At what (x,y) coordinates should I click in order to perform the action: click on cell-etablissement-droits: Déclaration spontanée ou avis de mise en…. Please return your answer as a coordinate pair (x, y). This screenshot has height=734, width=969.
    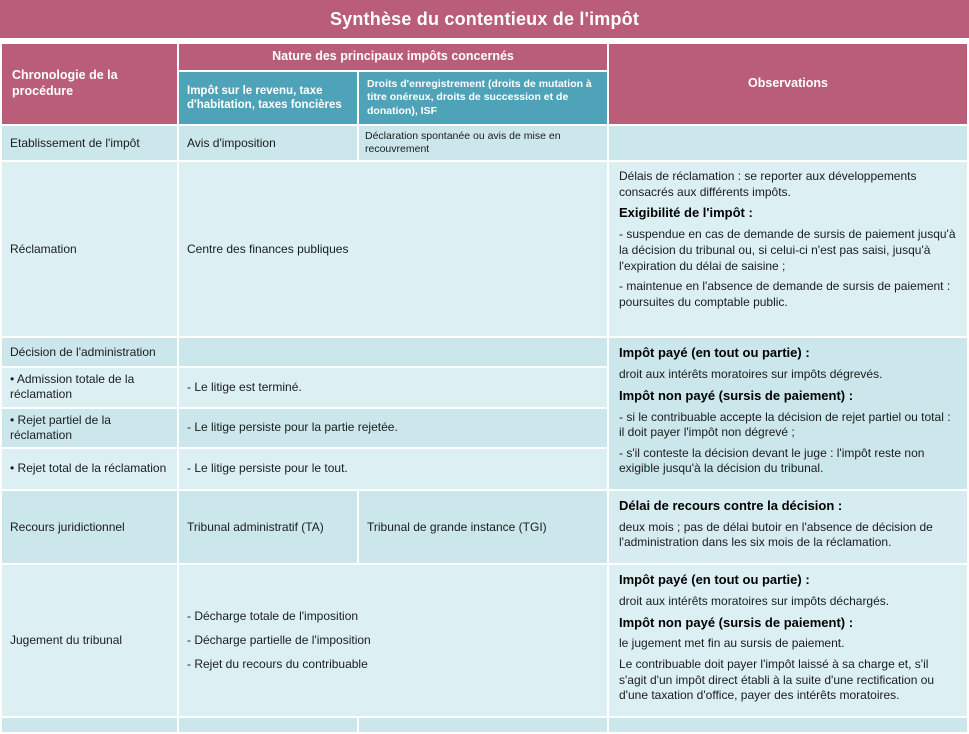
    Looking at the image, I should click on (483, 143).